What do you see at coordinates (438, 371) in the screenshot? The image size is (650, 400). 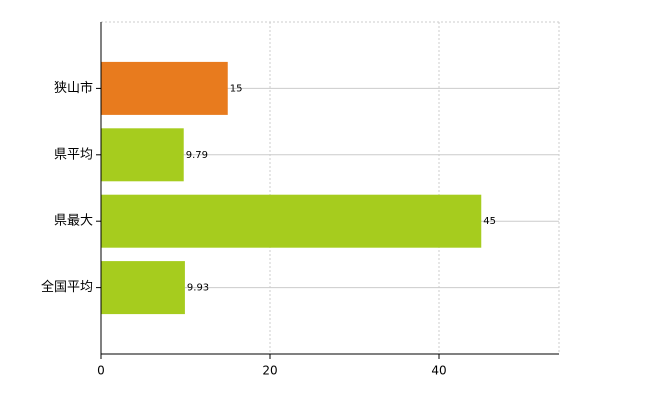 I see `x-tick-label: 40` at bounding box center [438, 371].